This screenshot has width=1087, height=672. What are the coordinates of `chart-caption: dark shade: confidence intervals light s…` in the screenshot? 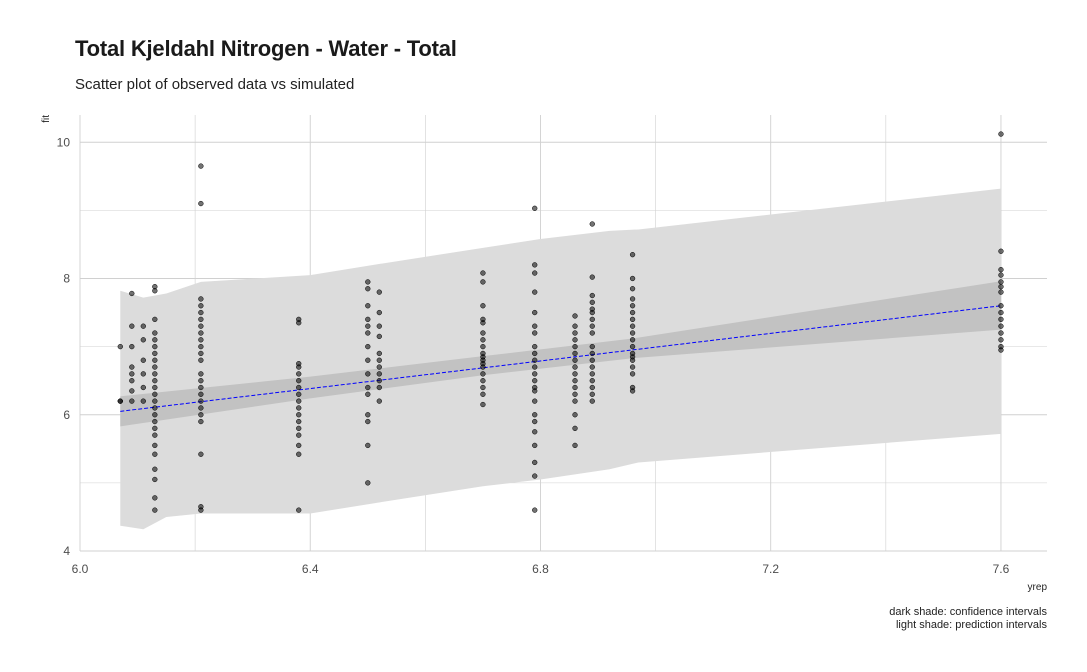 It's located at (968, 619).